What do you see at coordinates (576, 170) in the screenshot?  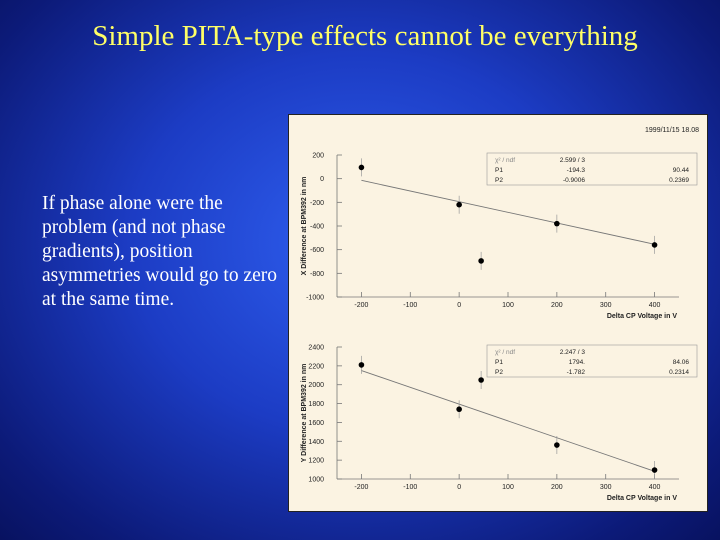 I see `stats-value: -194.3` at bounding box center [576, 170].